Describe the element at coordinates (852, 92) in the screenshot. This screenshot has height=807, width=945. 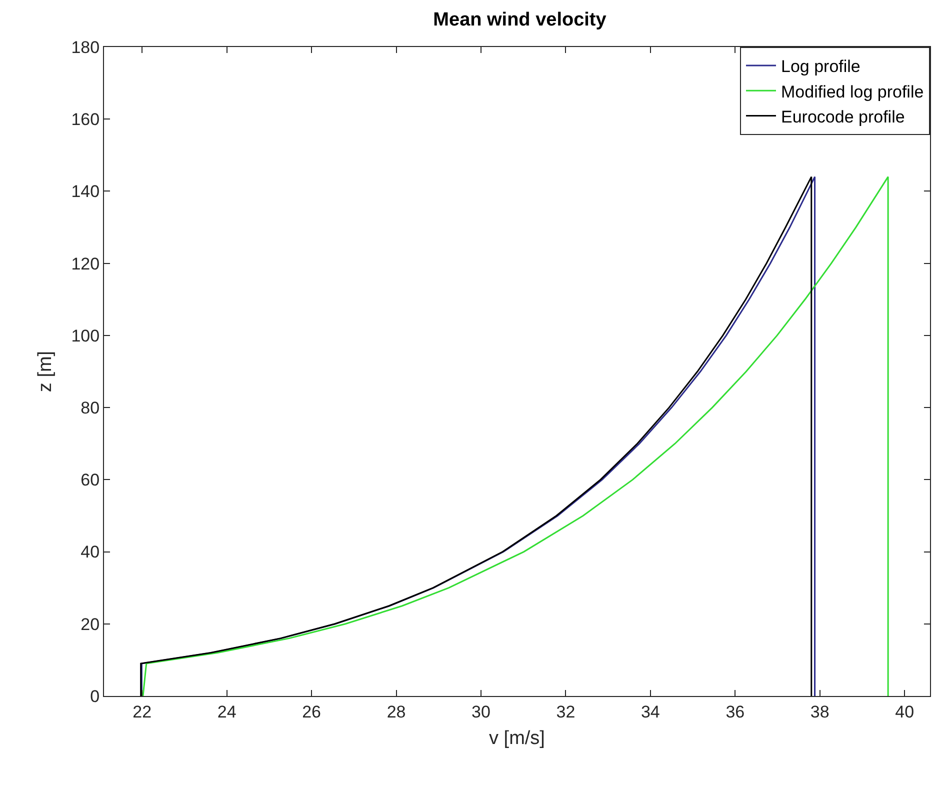
I see `legend-label: Modified log profile` at that location.